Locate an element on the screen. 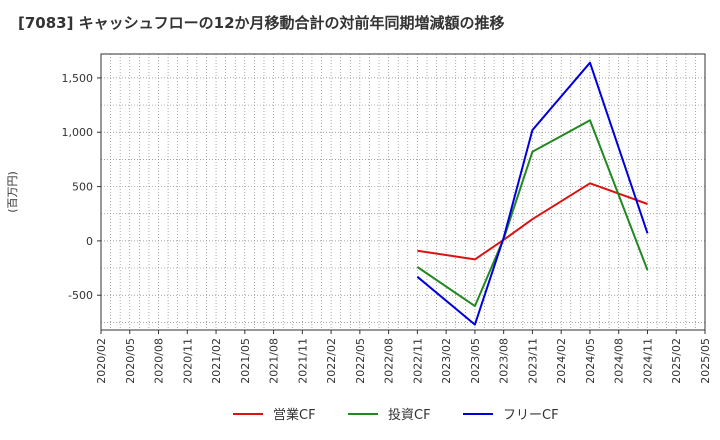 This screenshot has height=440, width=720. y-tick-label: 1,500 is located at coordinates (78, 78).